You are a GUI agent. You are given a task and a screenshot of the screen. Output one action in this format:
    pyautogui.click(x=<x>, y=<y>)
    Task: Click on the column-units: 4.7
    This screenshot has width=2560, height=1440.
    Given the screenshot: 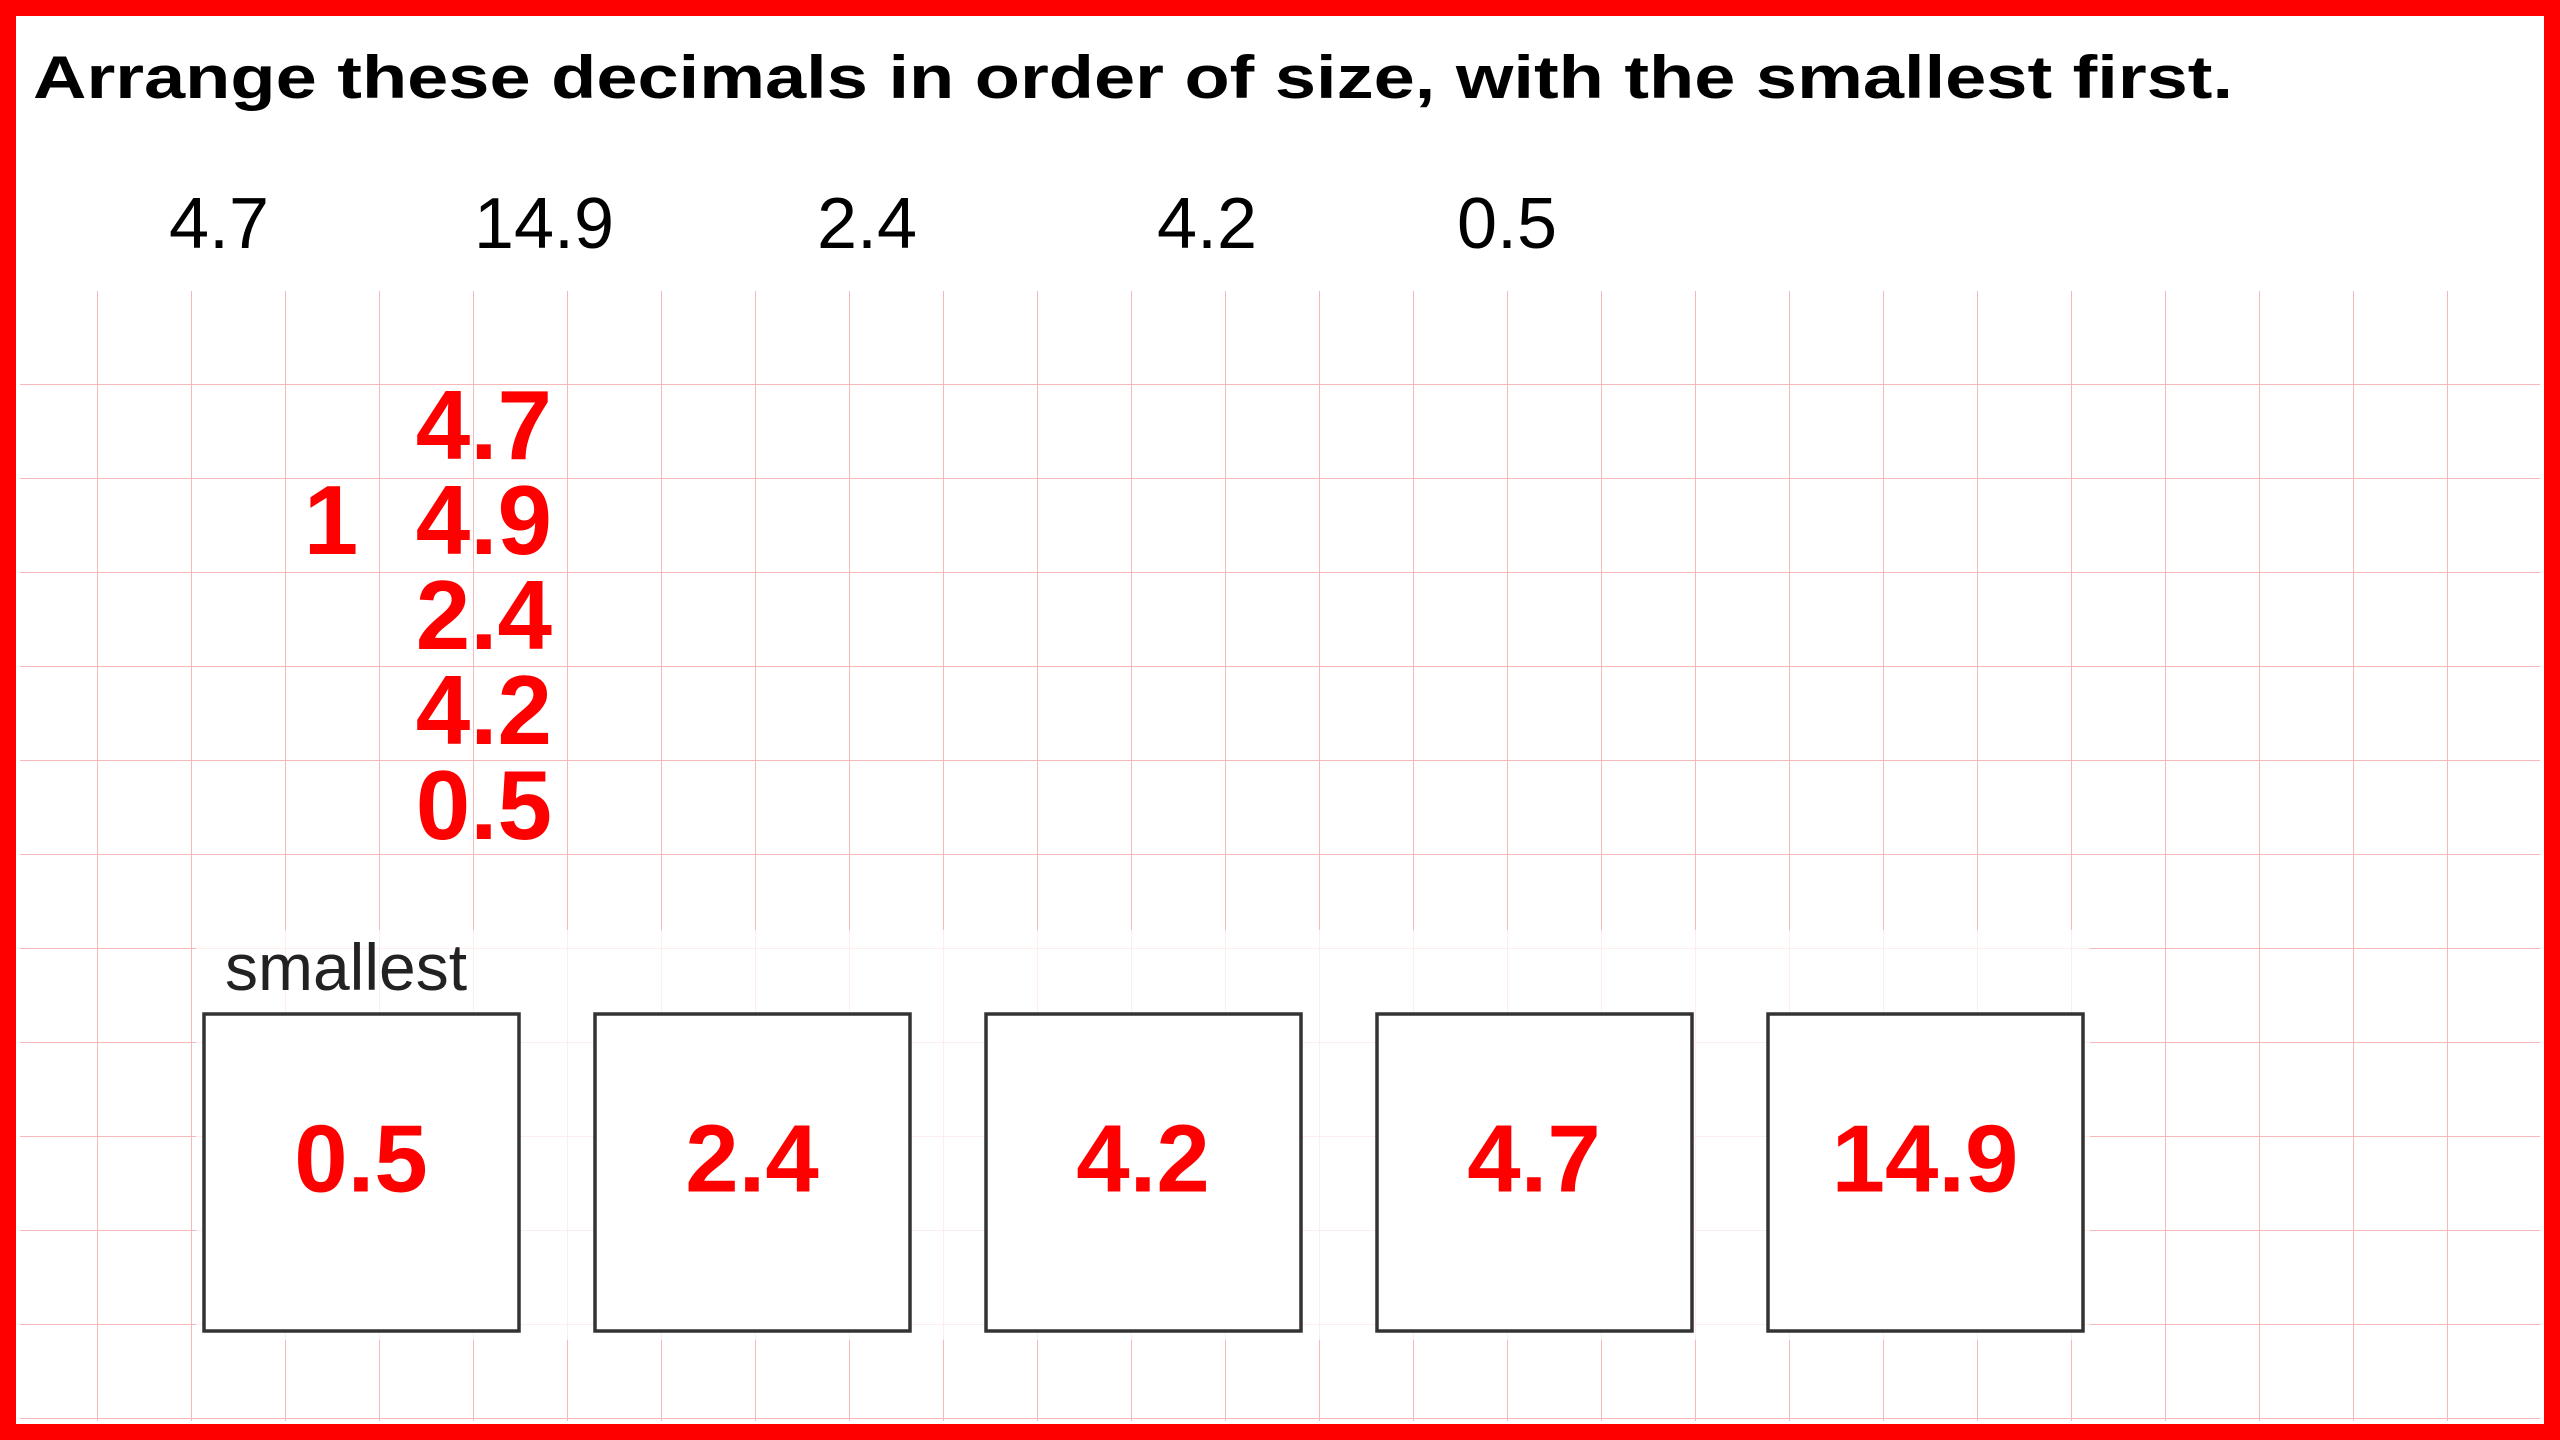 What is the action you would take?
    pyautogui.click(x=484, y=425)
    